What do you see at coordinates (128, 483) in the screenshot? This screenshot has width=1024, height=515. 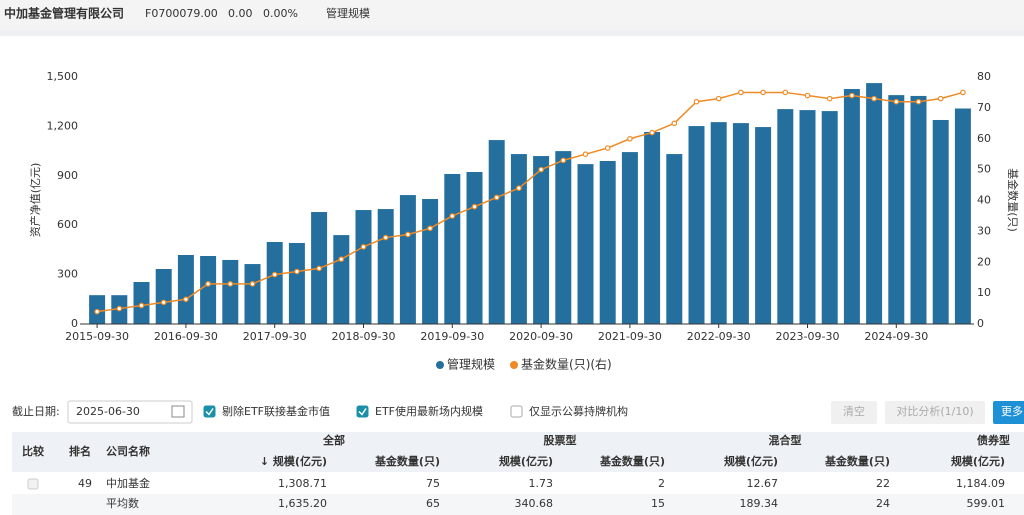 I see `company-name: 中加基金` at bounding box center [128, 483].